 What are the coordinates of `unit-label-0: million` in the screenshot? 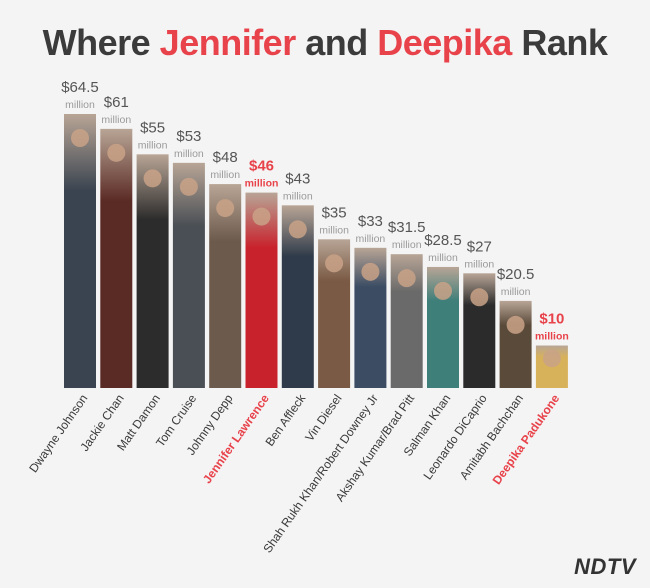 It's located at (80, 105).